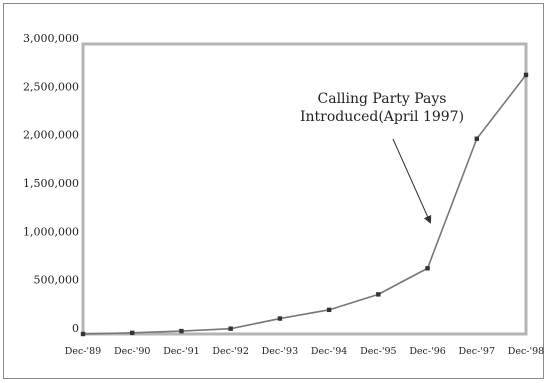 Image resolution: width=549 pixels, height=383 pixels. I want to click on annotation-line-2: Introduced(April 1997), so click(382, 117).